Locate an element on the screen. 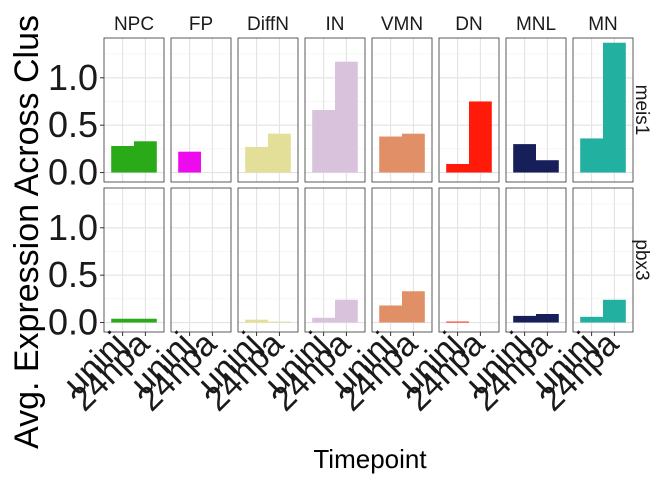 The height and width of the screenshot is (480, 672). panel-pbx3-mnl is located at coordinates (536, 260).